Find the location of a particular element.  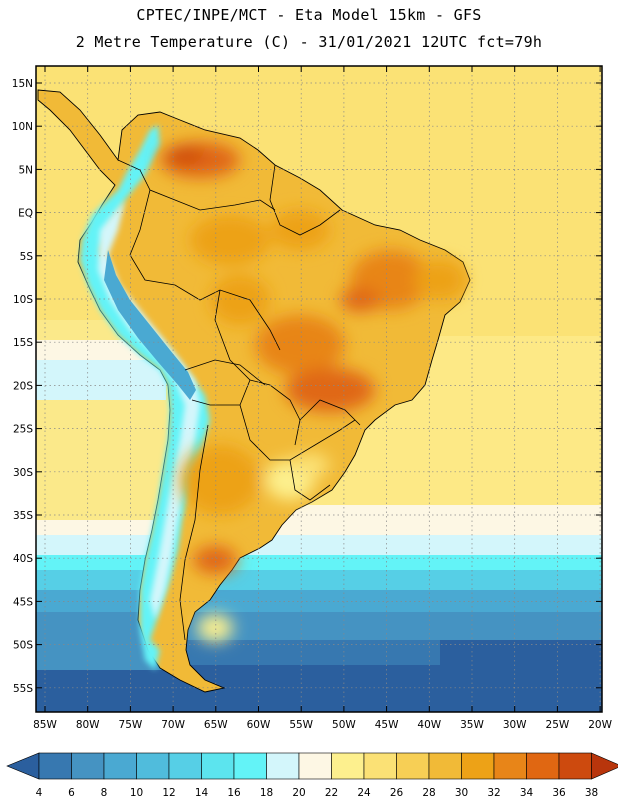

legend-tick-label: 20 is located at coordinates (298, 793).